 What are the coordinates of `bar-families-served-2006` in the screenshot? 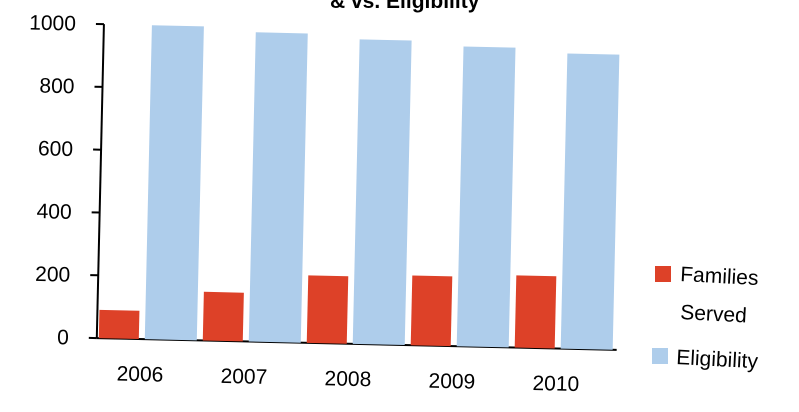 It's located at (119, 324).